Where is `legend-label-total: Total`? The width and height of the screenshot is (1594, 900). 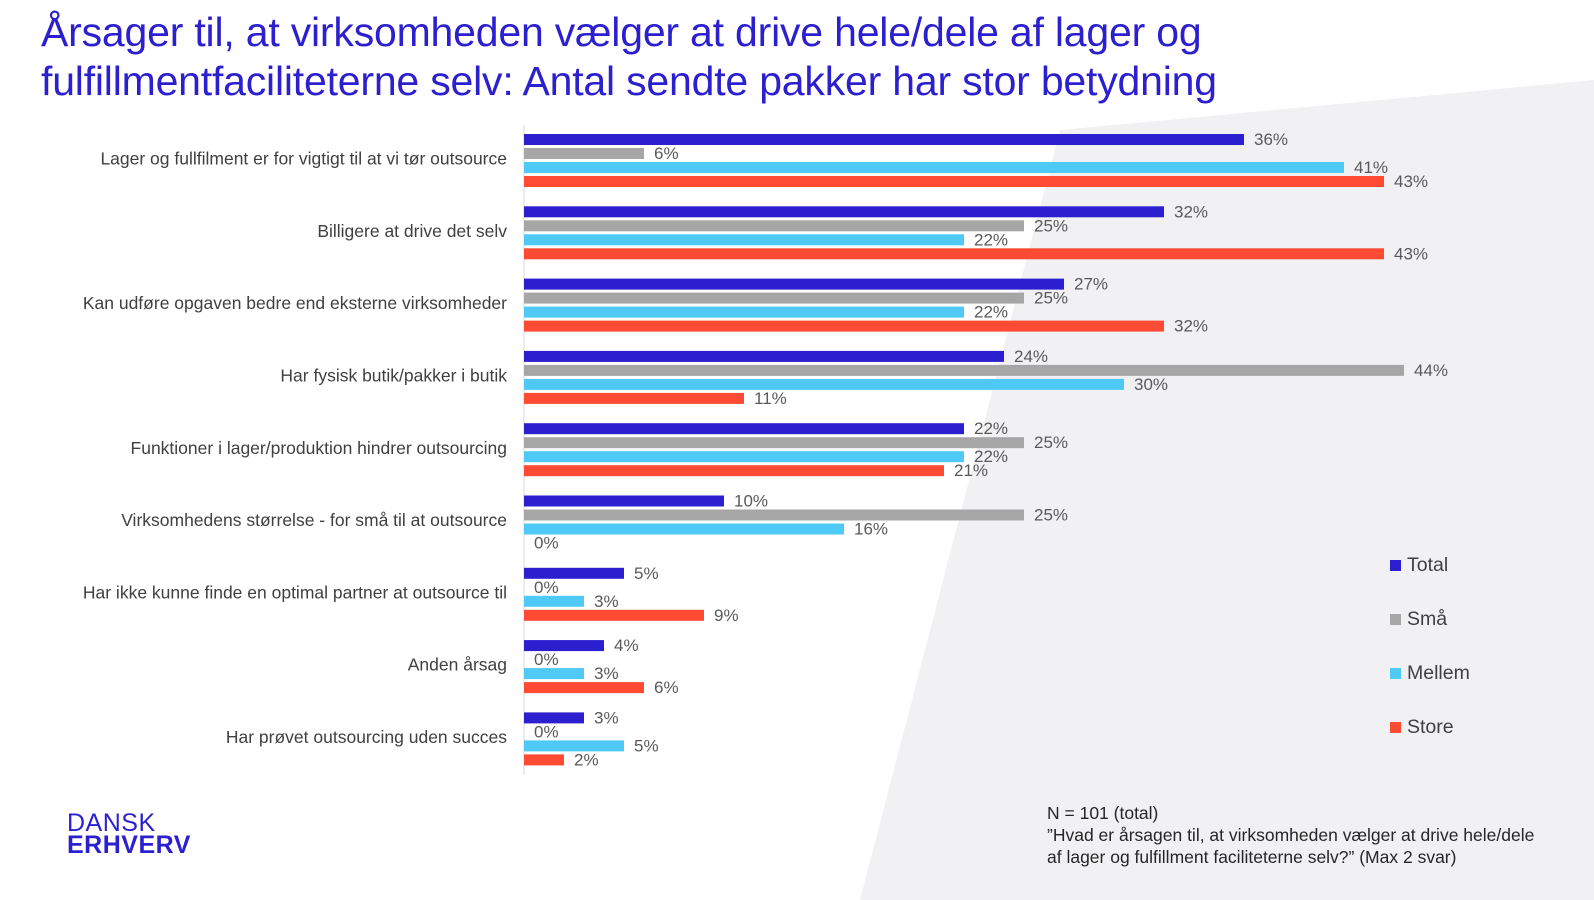
legend-label-total: Total is located at coordinates (1428, 564).